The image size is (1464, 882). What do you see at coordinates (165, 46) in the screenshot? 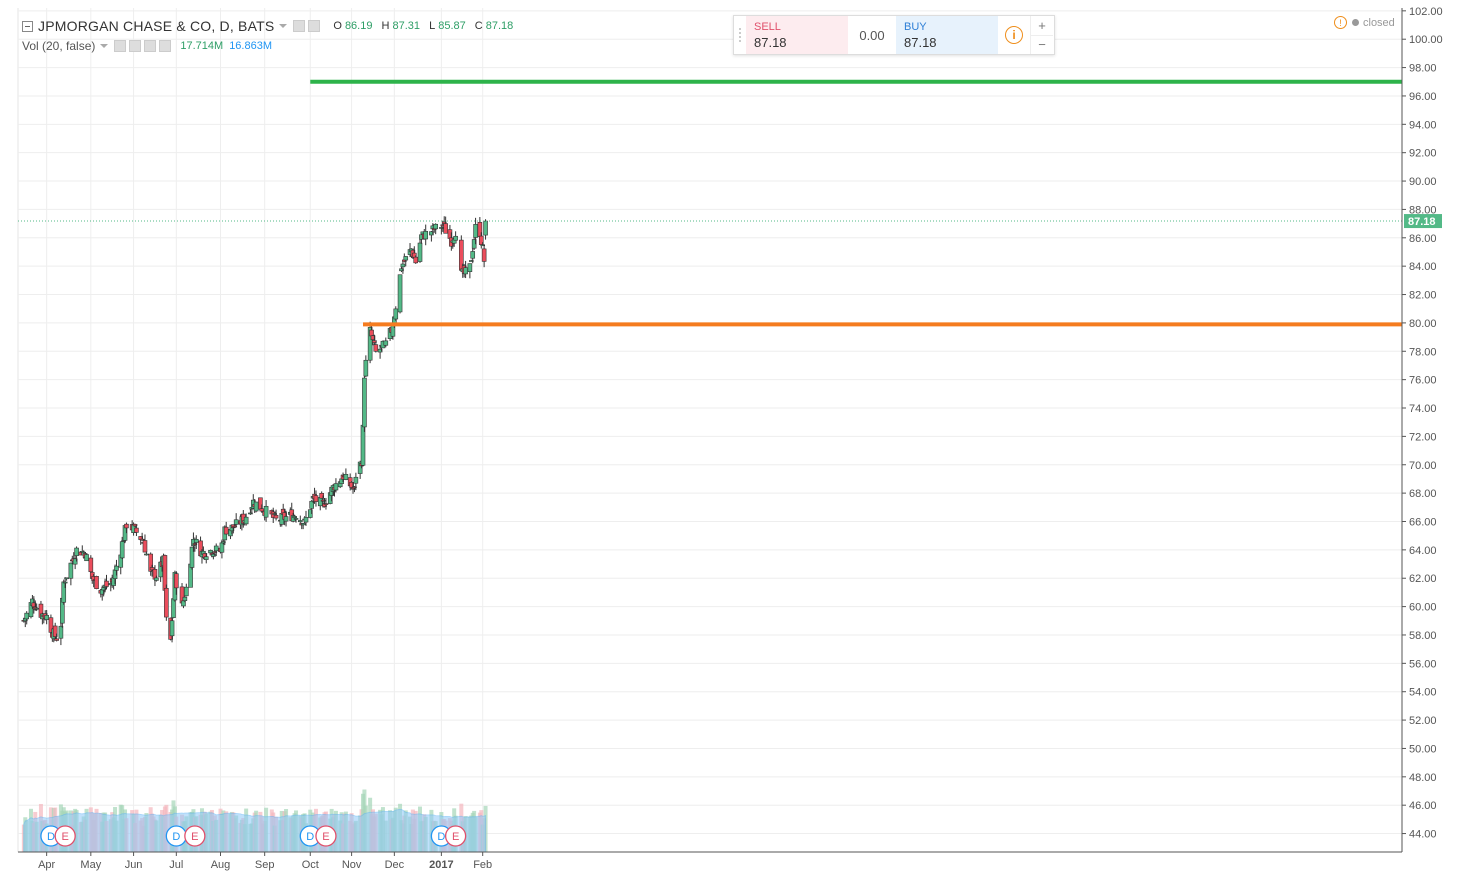
I see `volume-remove-icon` at bounding box center [165, 46].